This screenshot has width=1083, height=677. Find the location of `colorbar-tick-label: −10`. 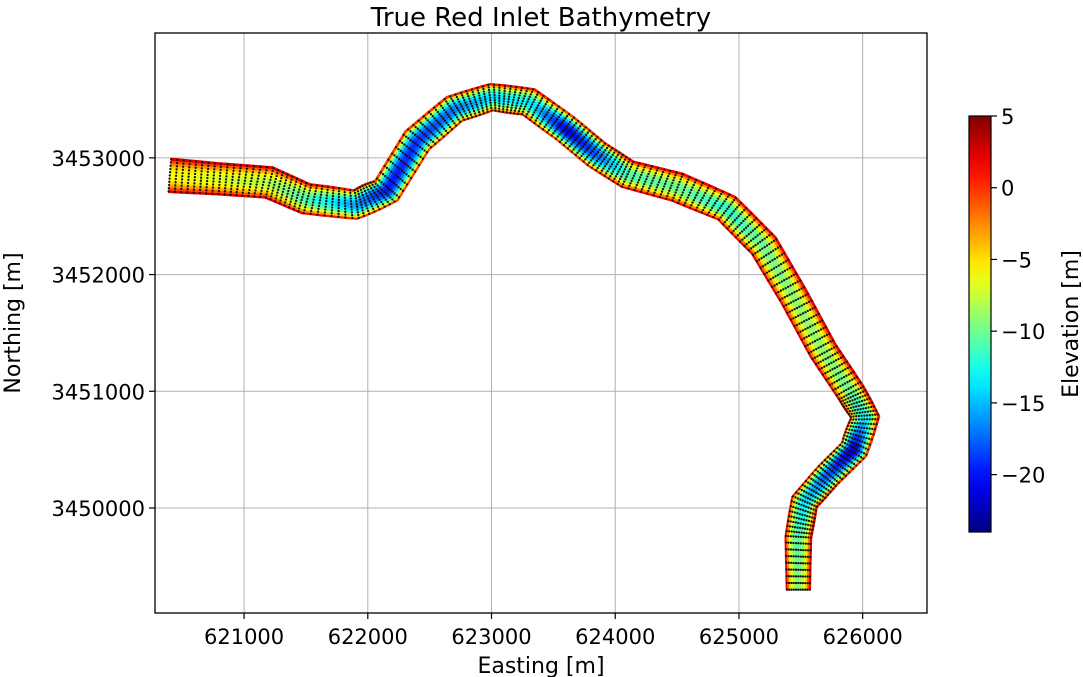

colorbar-tick-label: −10 is located at coordinates (1023, 332).